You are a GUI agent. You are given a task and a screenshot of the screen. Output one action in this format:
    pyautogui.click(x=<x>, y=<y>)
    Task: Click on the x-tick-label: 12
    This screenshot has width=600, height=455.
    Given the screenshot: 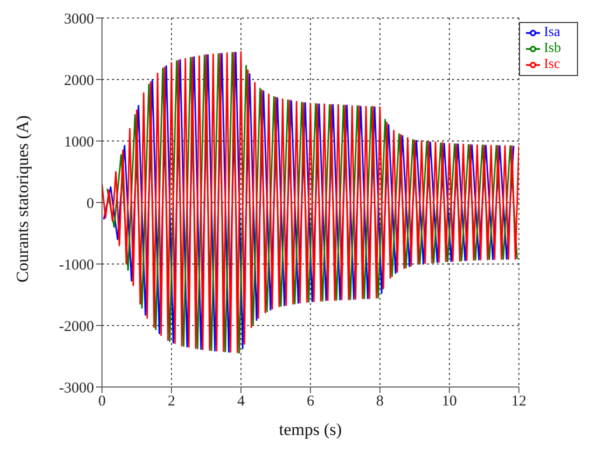 What is the action you would take?
    pyautogui.click(x=518, y=402)
    